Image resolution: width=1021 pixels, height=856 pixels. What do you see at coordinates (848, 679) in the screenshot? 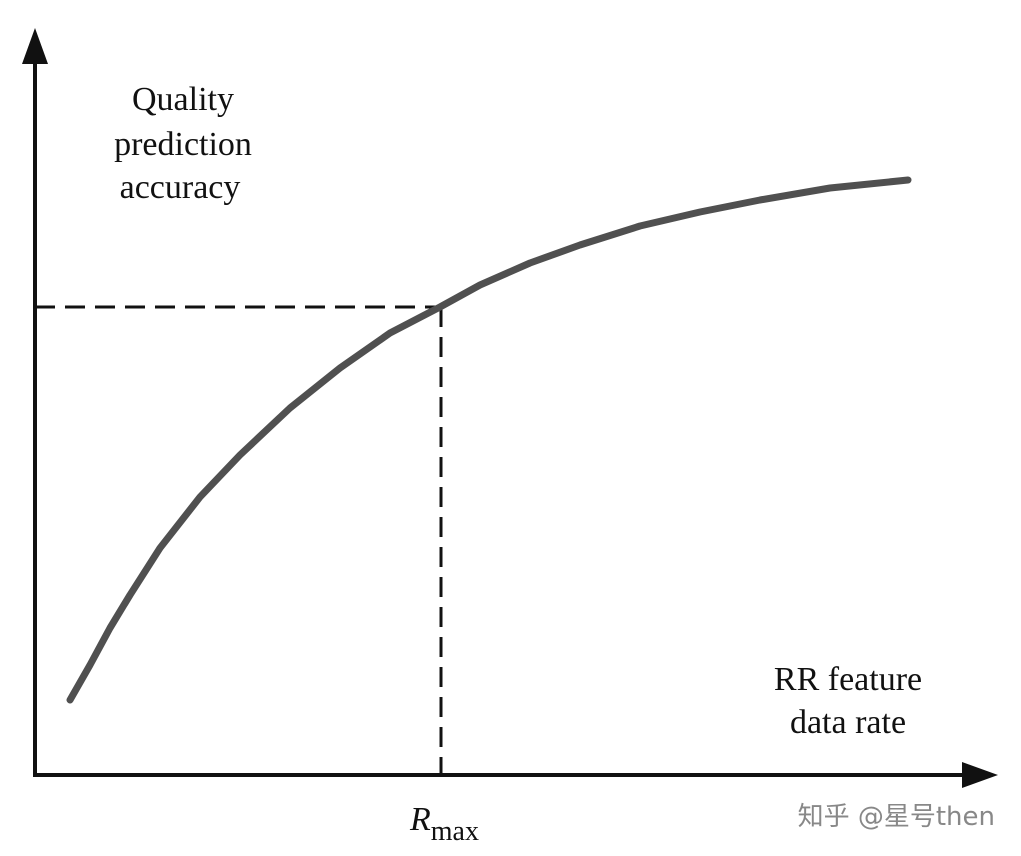
I see `x-axis-label-line: RR feature` at bounding box center [848, 679].